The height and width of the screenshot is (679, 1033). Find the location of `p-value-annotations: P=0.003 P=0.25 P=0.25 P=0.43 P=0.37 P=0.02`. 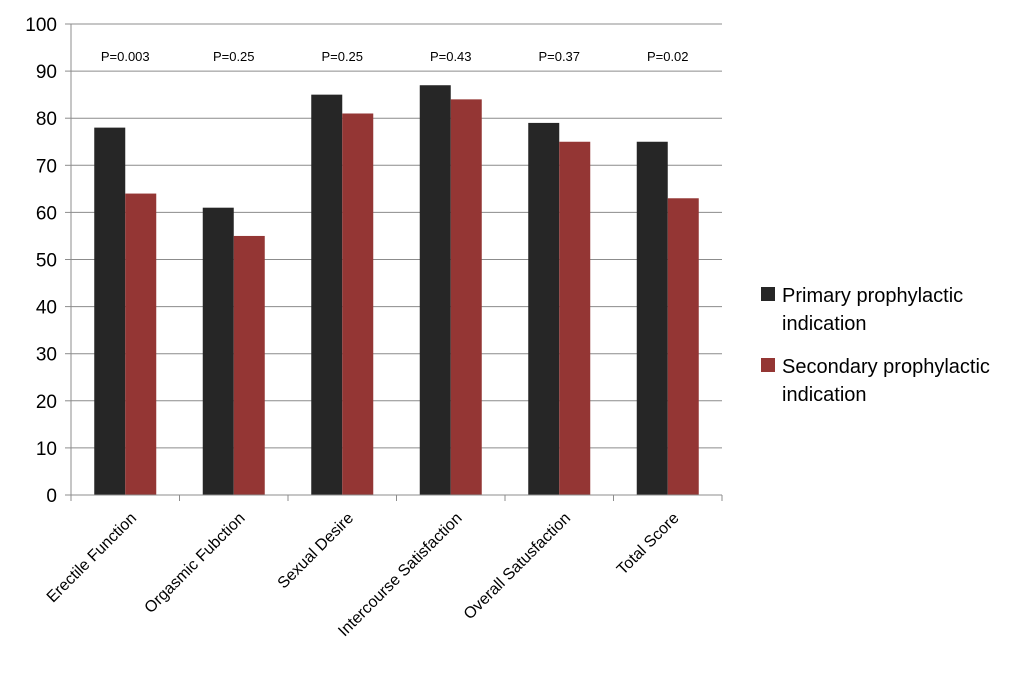

p-value-annotations: P=0.003 P=0.25 P=0.25 P=0.43 P=0.37 P=0.02 is located at coordinates (395, 56).